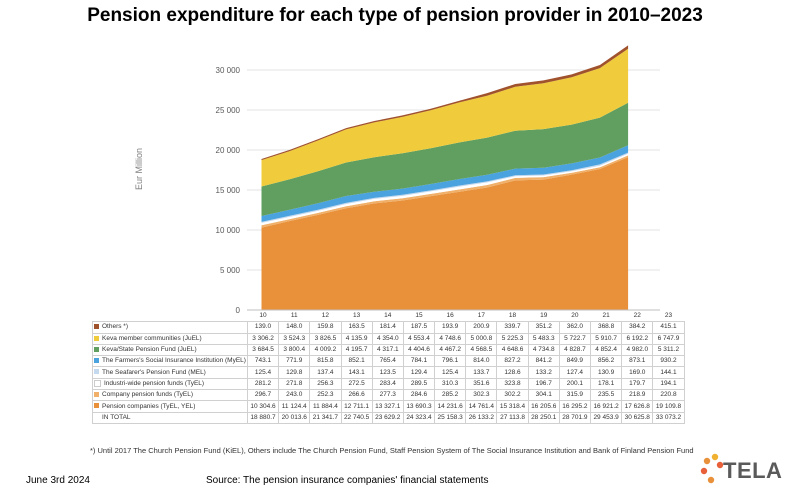 The image size is (790, 496). Describe the element at coordinates (419, 395) in the screenshot. I see `data-label: 284.6` at that location.